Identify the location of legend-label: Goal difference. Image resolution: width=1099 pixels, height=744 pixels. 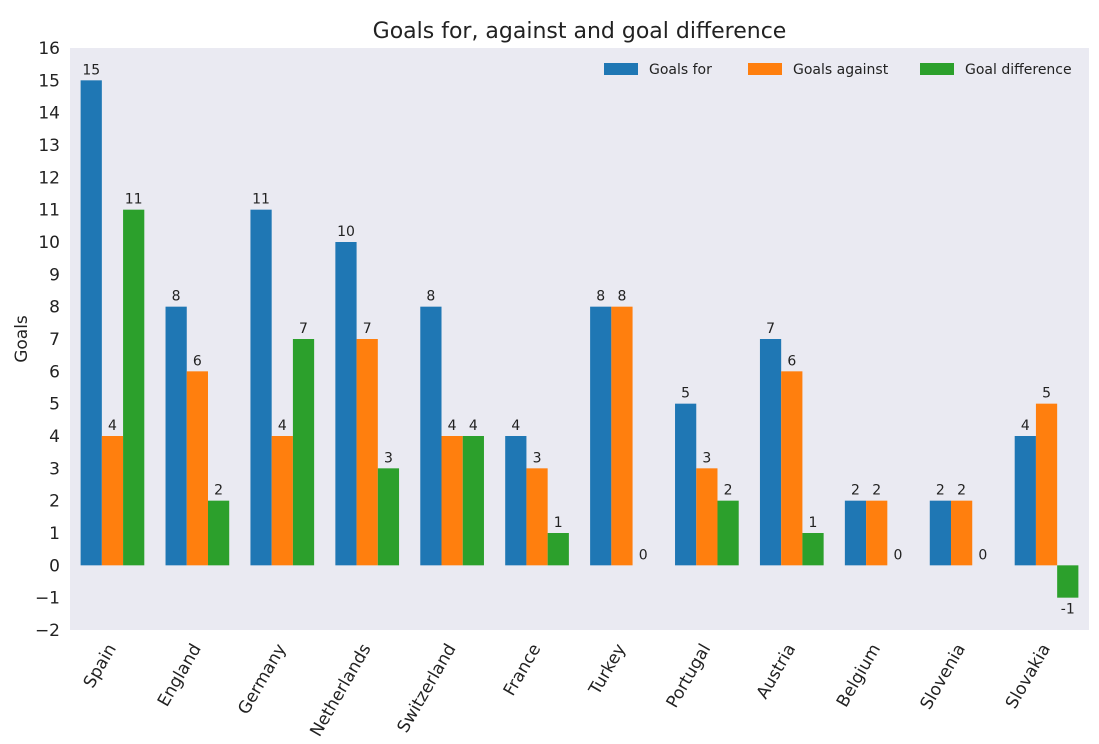
(1018, 70).